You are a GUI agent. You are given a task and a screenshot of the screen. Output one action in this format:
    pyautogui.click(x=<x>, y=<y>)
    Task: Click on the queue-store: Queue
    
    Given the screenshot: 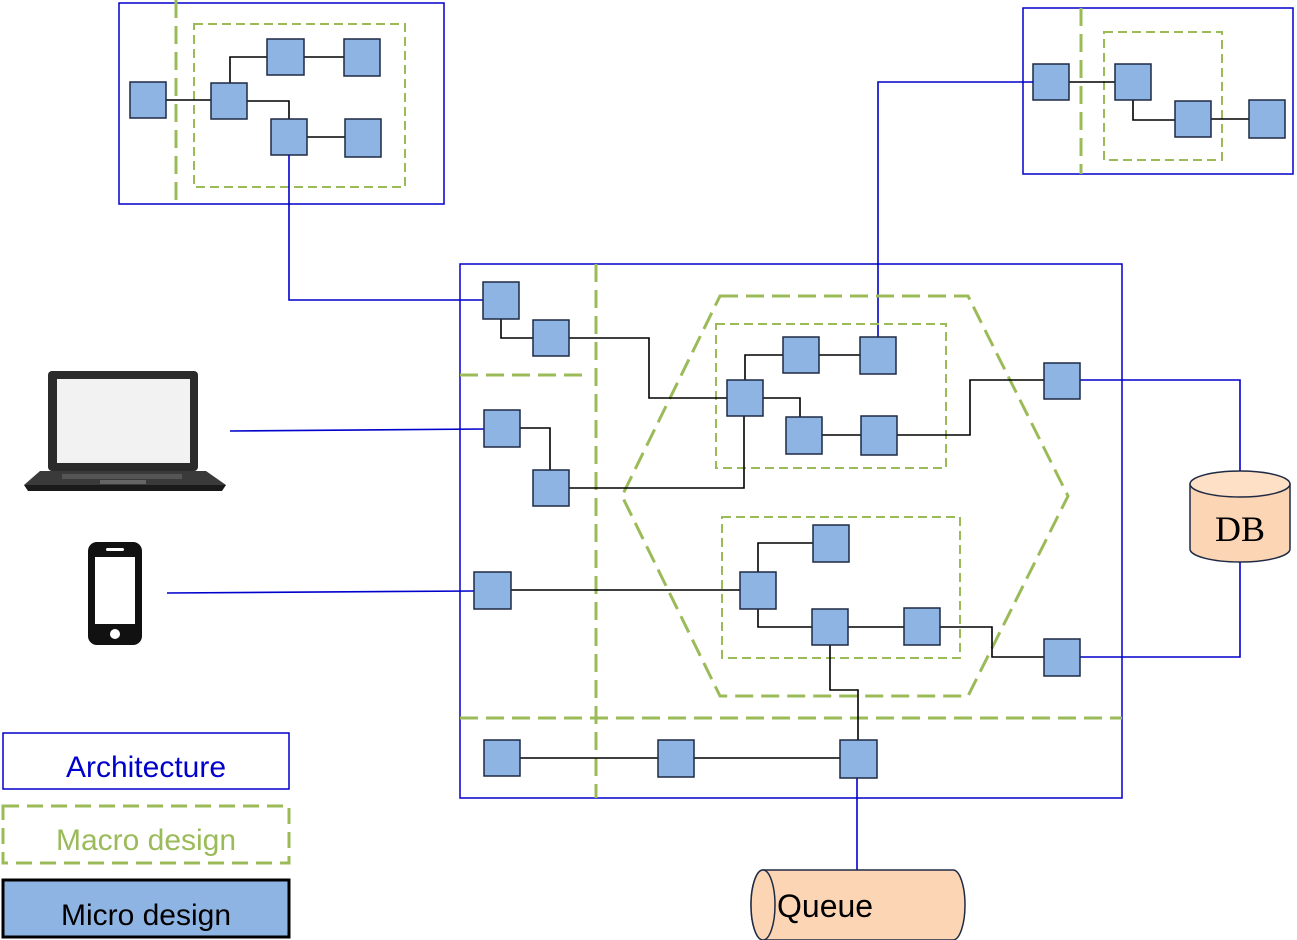 What is the action you would take?
    pyautogui.click(x=858, y=904)
    